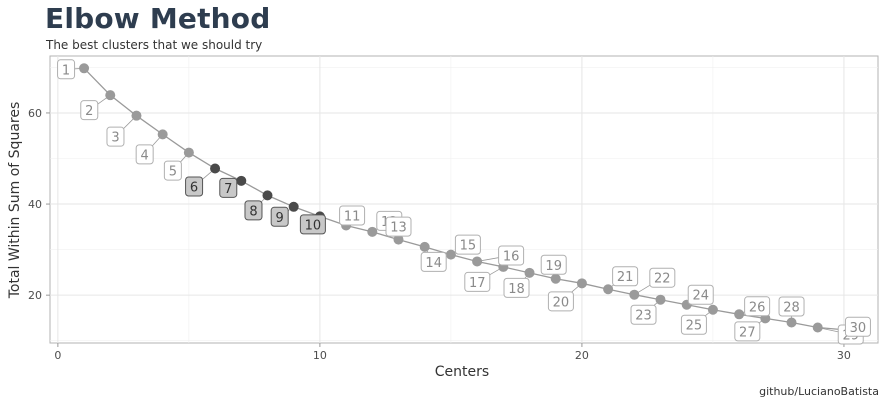  I want to click on point-label: 3, so click(115, 136).